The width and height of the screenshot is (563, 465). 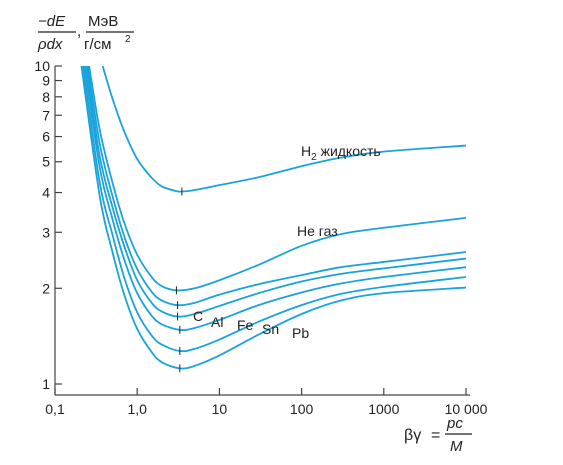 I want to click on y-tick-label: 8, so click(x=46, y=97).